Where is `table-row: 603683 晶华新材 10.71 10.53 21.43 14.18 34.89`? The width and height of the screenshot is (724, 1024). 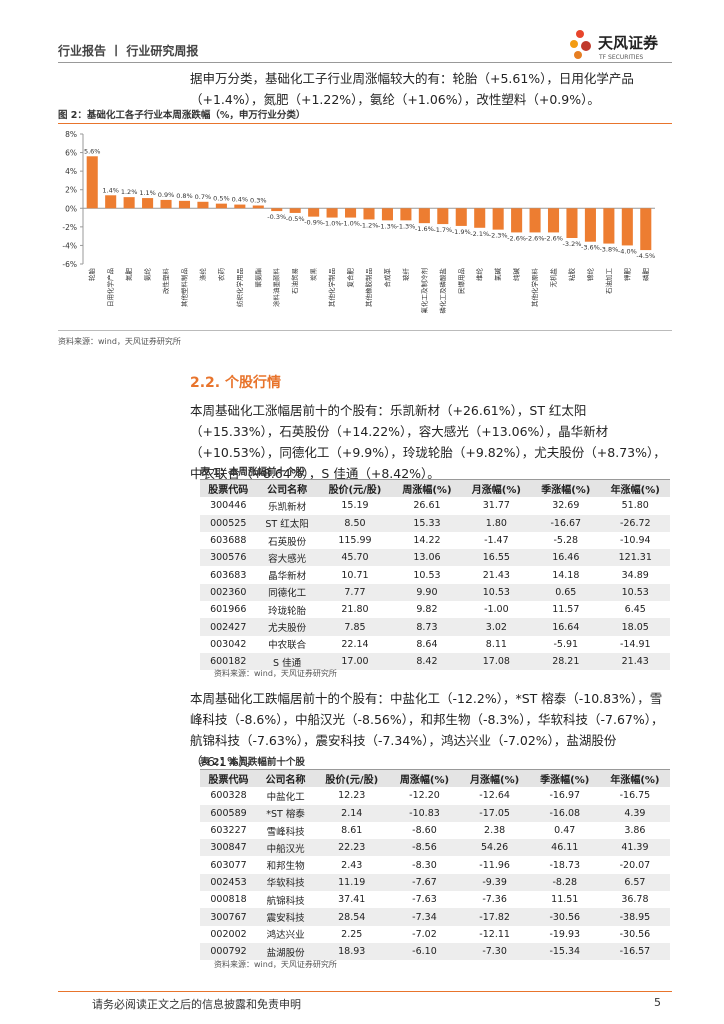
table-row: 603683 晶华新材 10.71 10.53 21.43 14.18 34.89 is located at coordinates (435, 574).